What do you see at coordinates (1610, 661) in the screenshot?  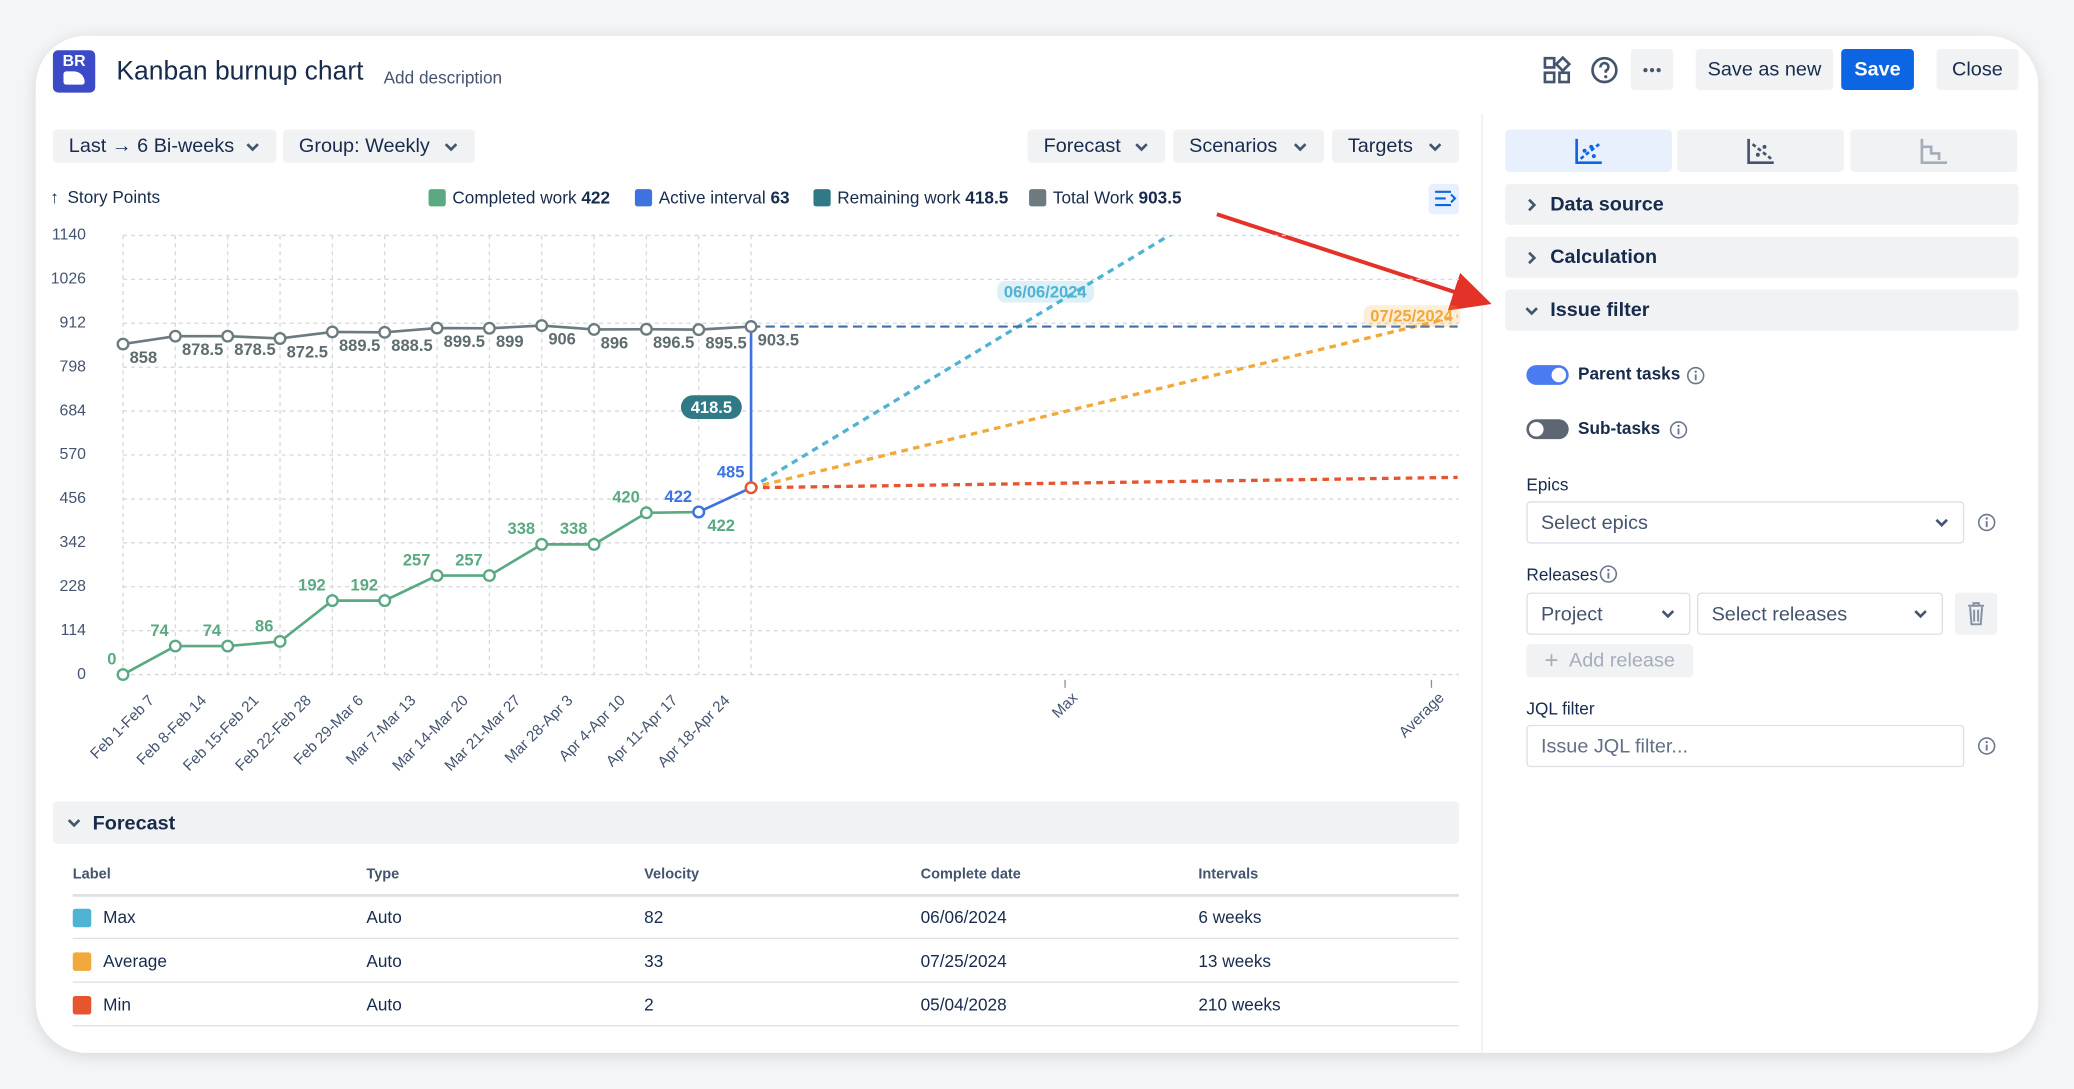 I see `add-release-button: + Add release` at bounding box center [1610, 661].